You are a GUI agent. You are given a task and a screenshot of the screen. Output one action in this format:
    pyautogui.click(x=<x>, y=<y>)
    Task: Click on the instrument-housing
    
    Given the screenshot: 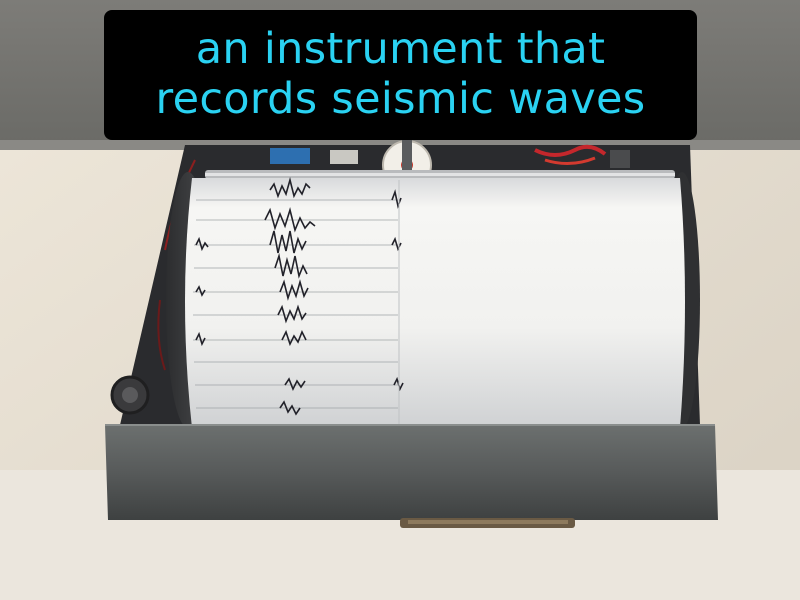 What is the action you would take?
    pyautogui.click(x=411, y=472)
    